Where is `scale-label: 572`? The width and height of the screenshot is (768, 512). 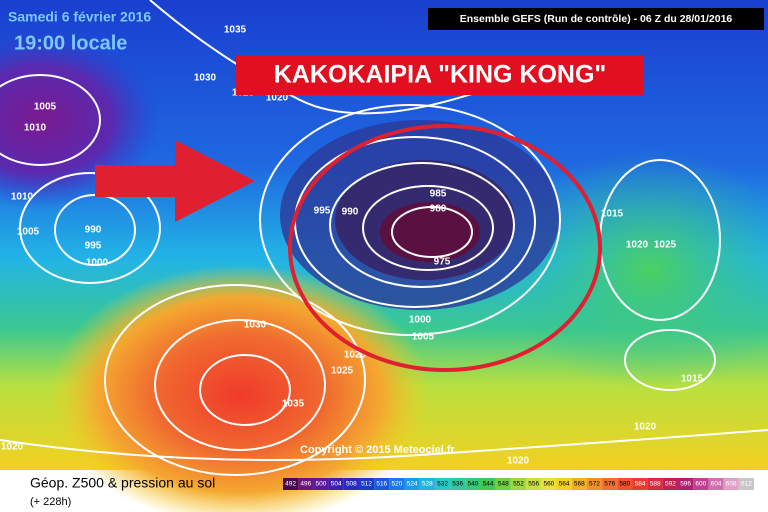 scale-label: 572 is located at coordinates (594, 484).